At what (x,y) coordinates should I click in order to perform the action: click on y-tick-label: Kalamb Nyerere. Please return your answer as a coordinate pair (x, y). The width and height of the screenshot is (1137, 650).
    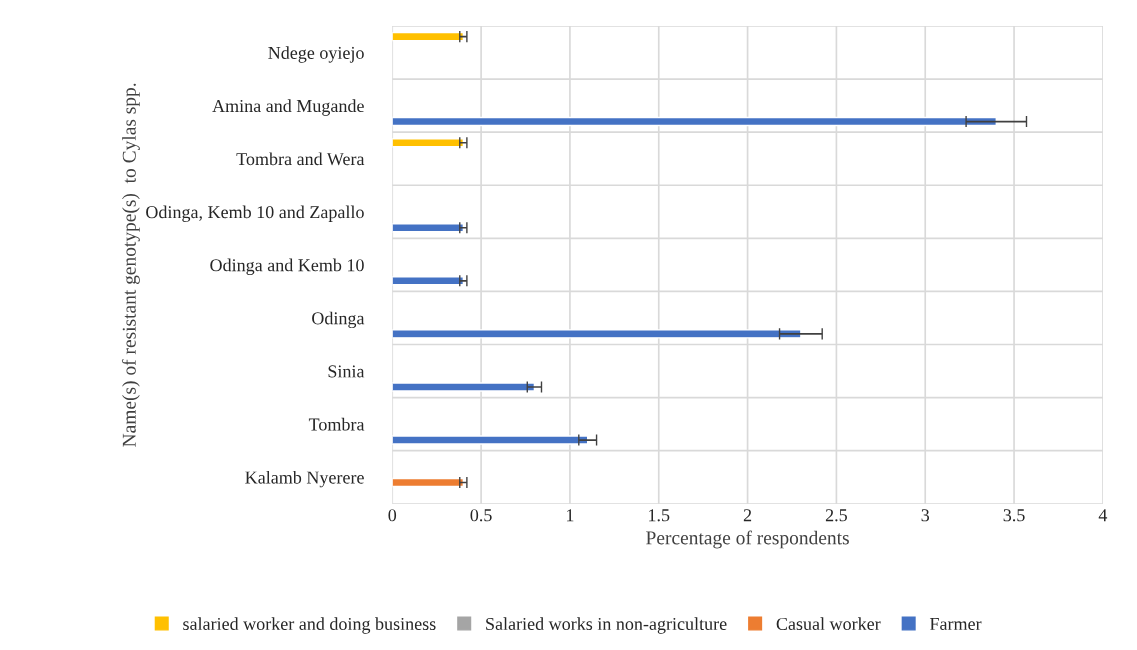
    Looking at the image, I should click on (304, 479).